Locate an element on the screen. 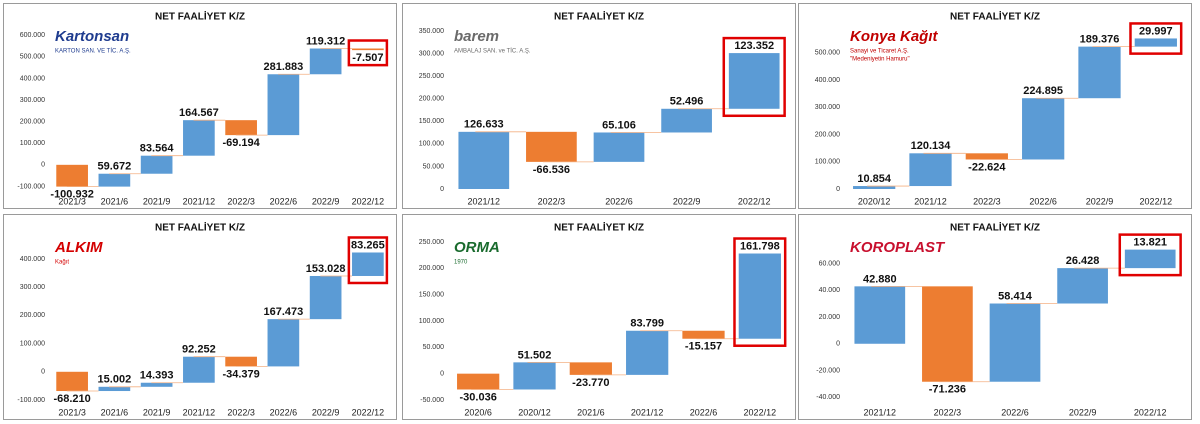 This screenshot has width=1200, height=424. y-tick-label: -50.000 is located at coordinates (432, 400).